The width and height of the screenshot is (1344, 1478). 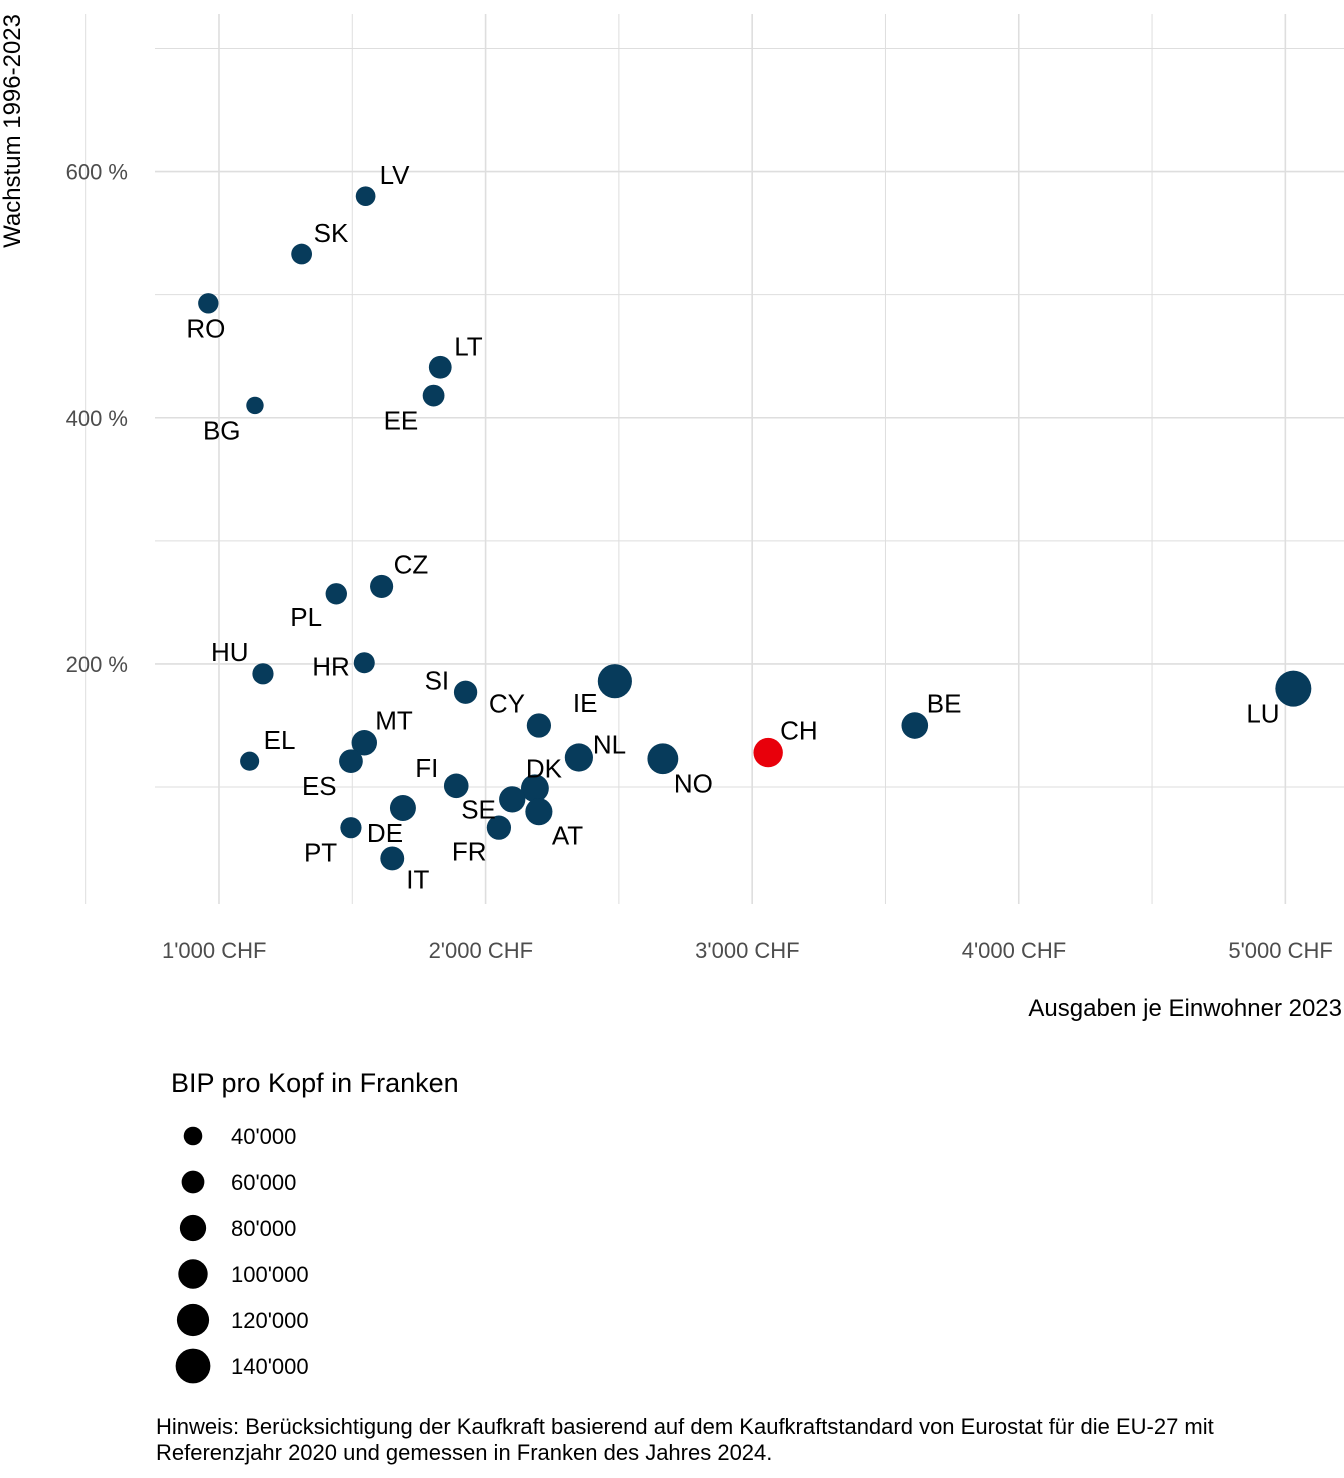 I want to click on point-label-it: IT, so click(x=417, y=879).